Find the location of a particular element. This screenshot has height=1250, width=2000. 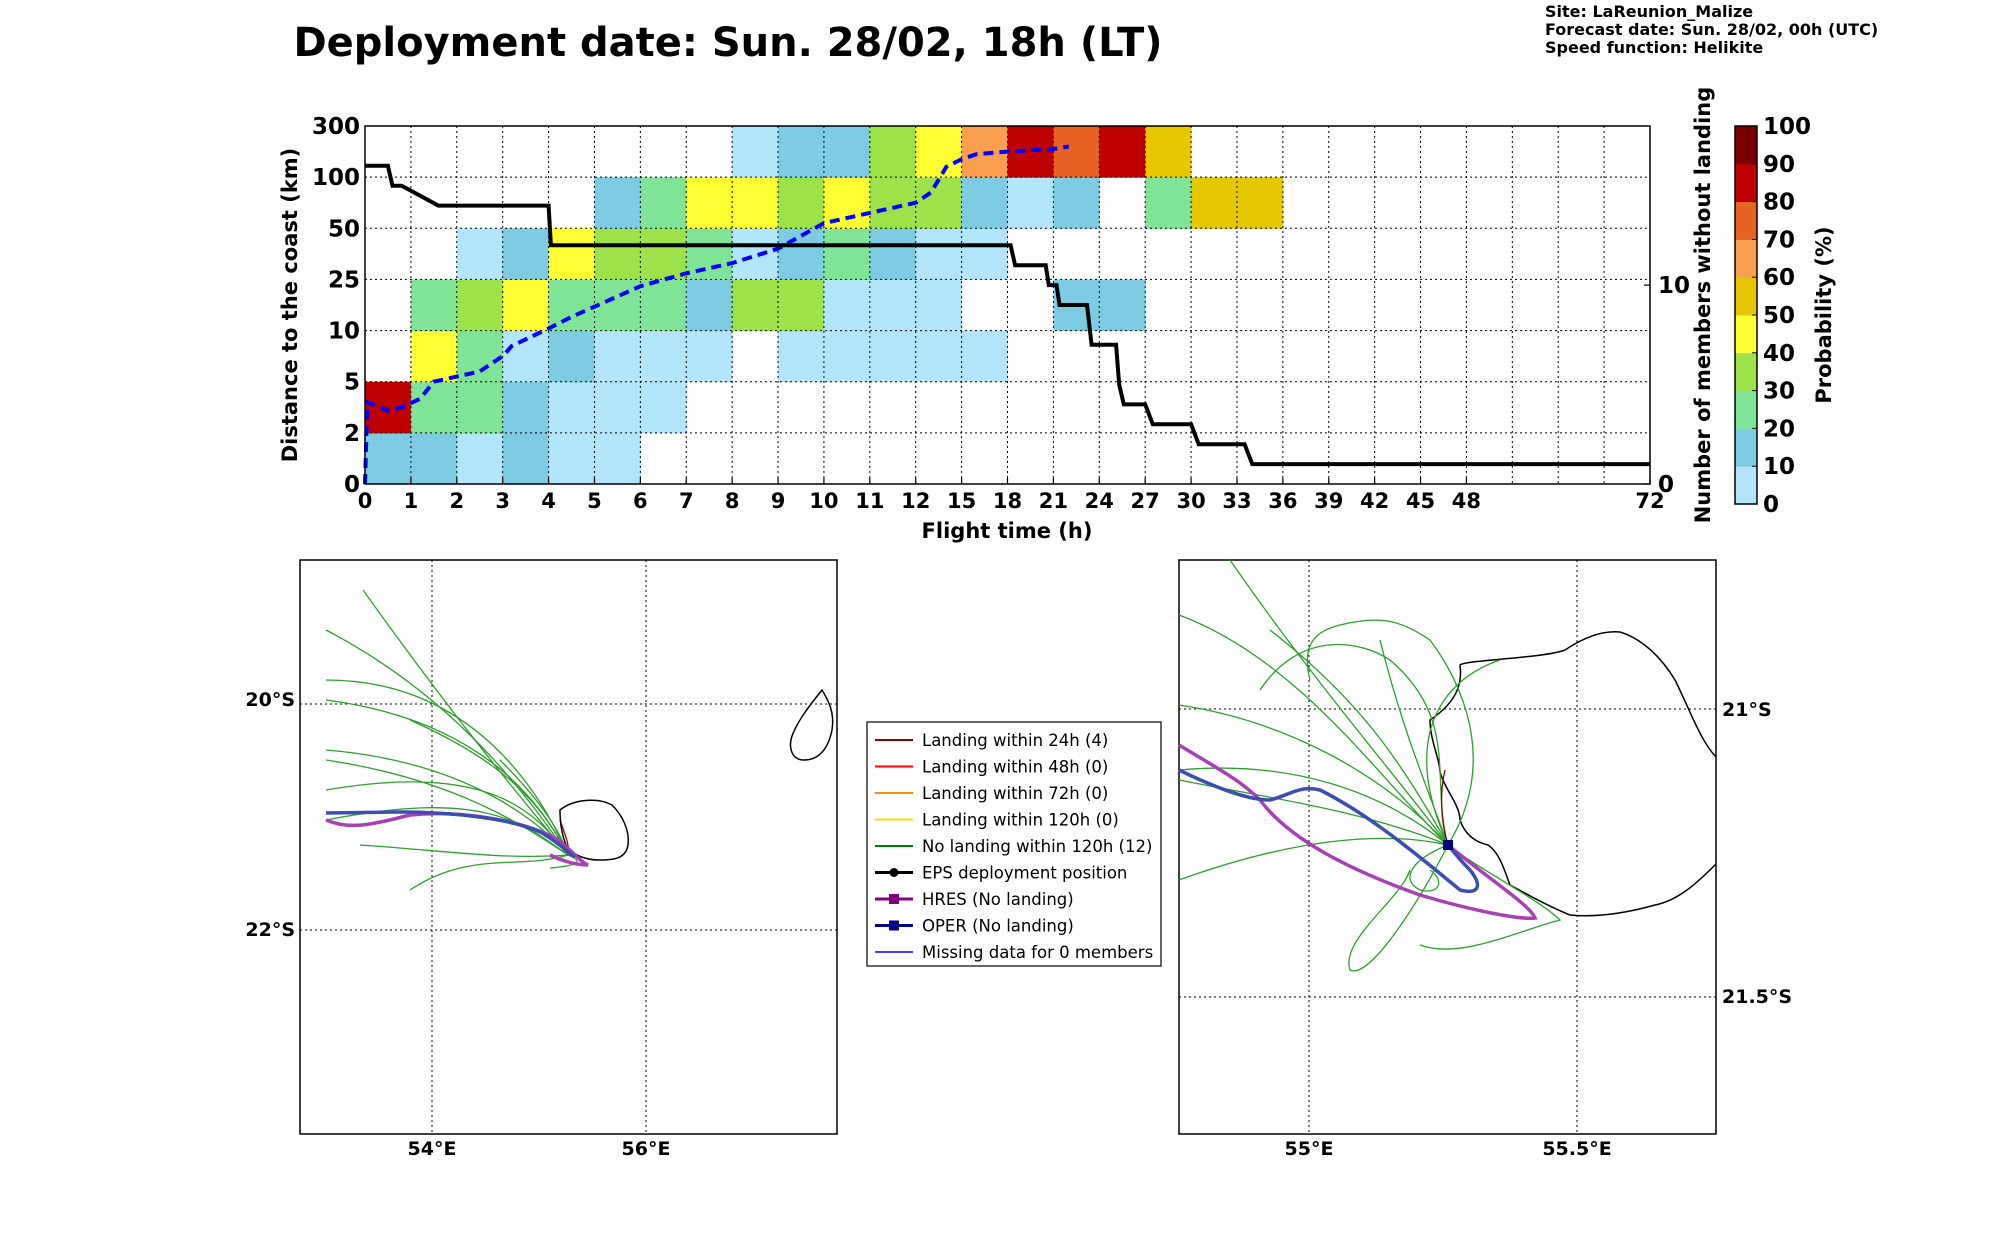

x-tick-label: 2 is located at coordinates (456, 501).